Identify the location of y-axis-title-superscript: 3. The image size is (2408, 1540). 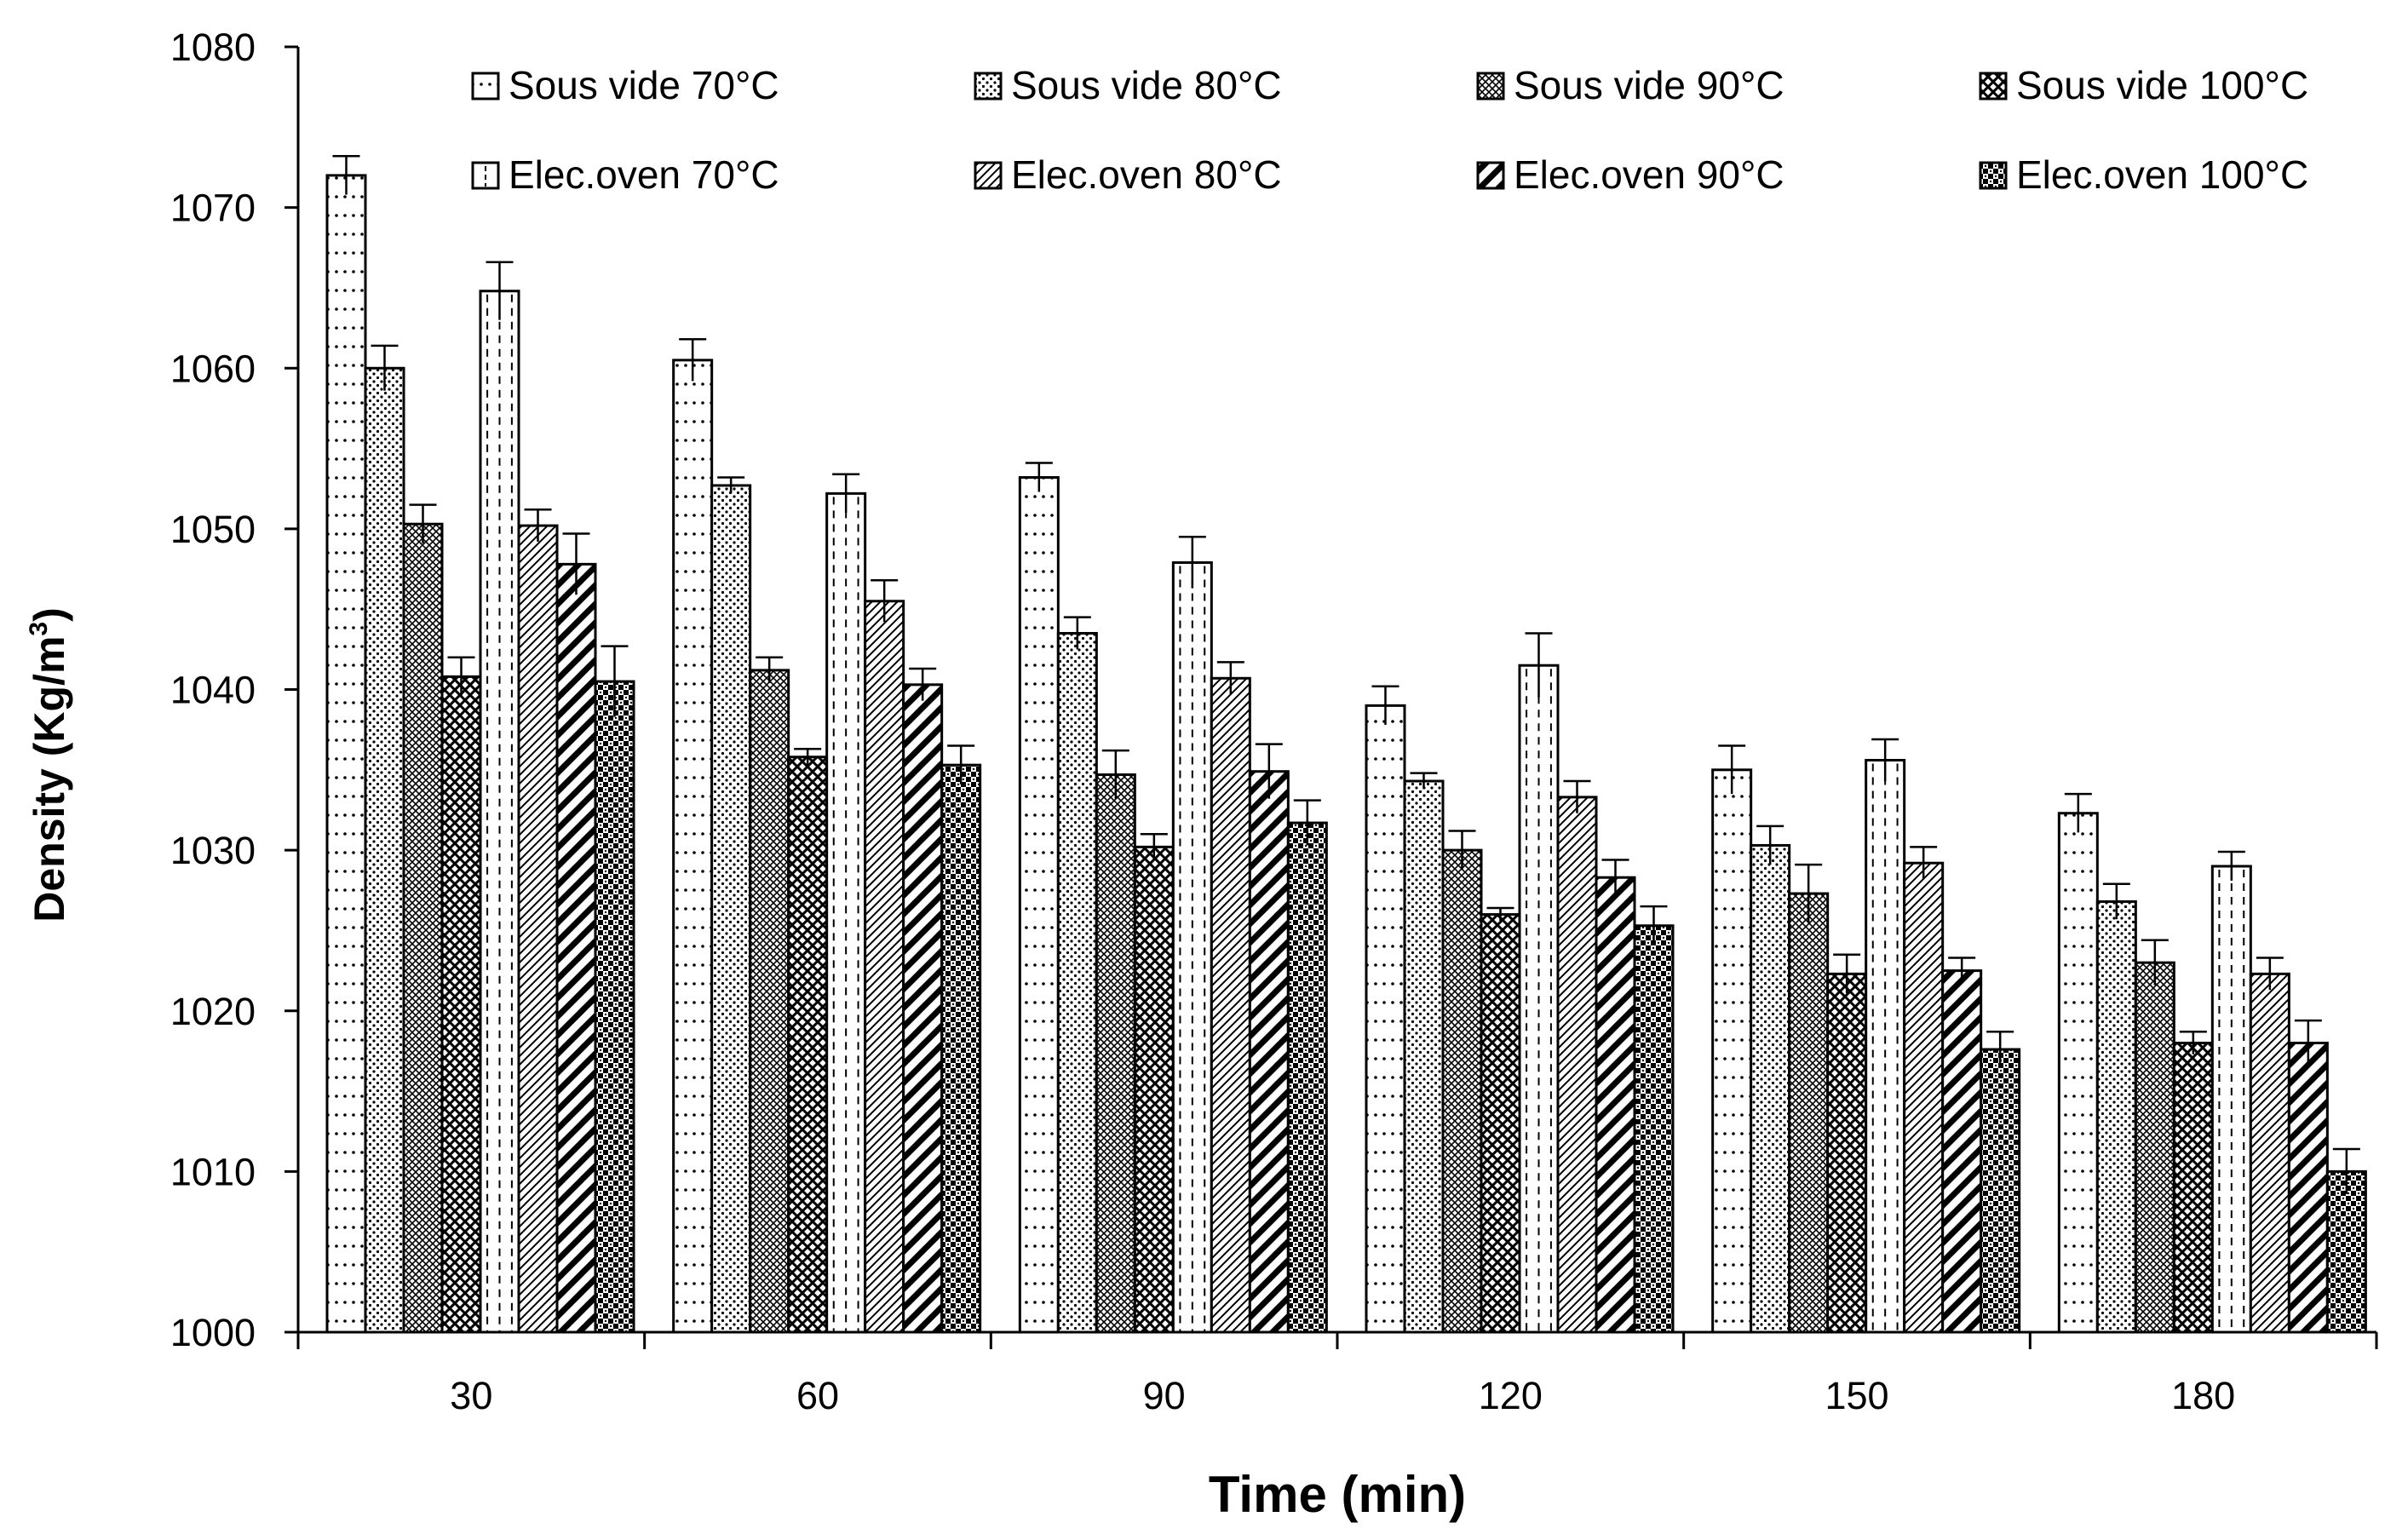
(39, 629).